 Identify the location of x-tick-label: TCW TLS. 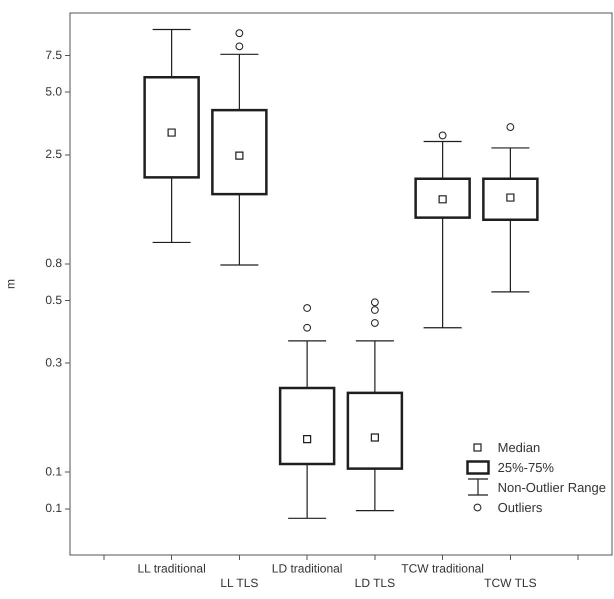
(510, 583).